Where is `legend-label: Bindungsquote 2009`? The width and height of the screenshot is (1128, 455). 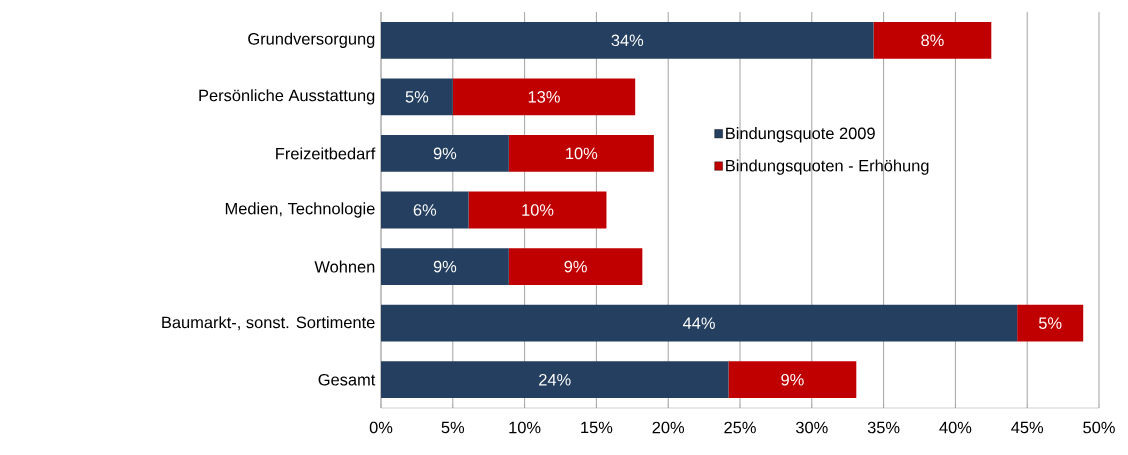 legend-label: Bindungsquote 2009 is located at coordinates (800, 135).